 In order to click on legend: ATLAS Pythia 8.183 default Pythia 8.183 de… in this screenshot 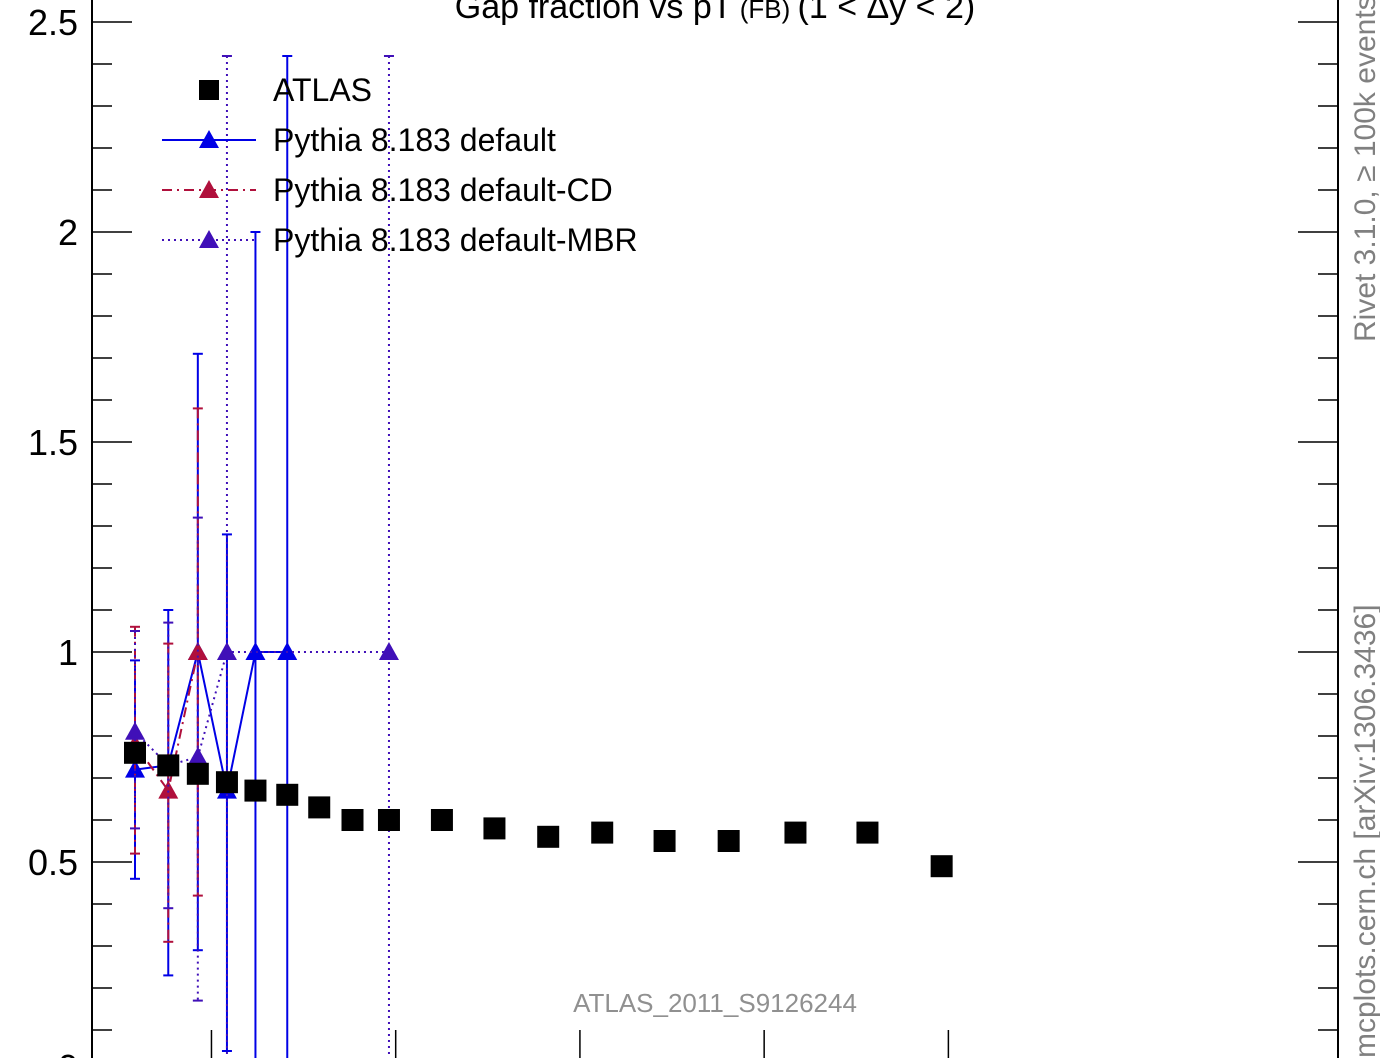, I will do `click(400, 165)`.